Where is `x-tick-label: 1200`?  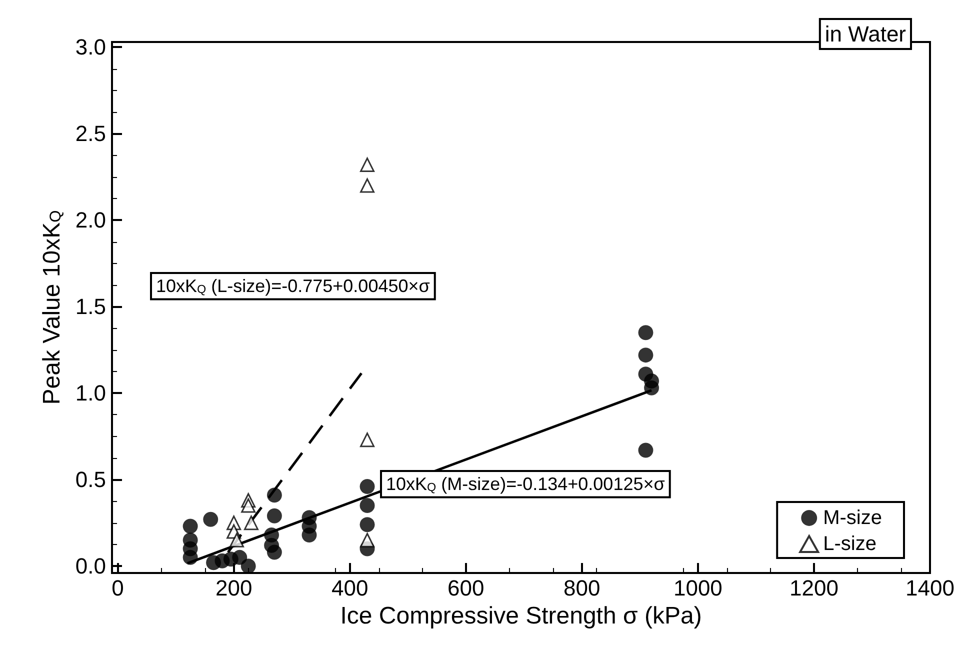
x-tick-label: 1200 is located at coordinates (813, 588).